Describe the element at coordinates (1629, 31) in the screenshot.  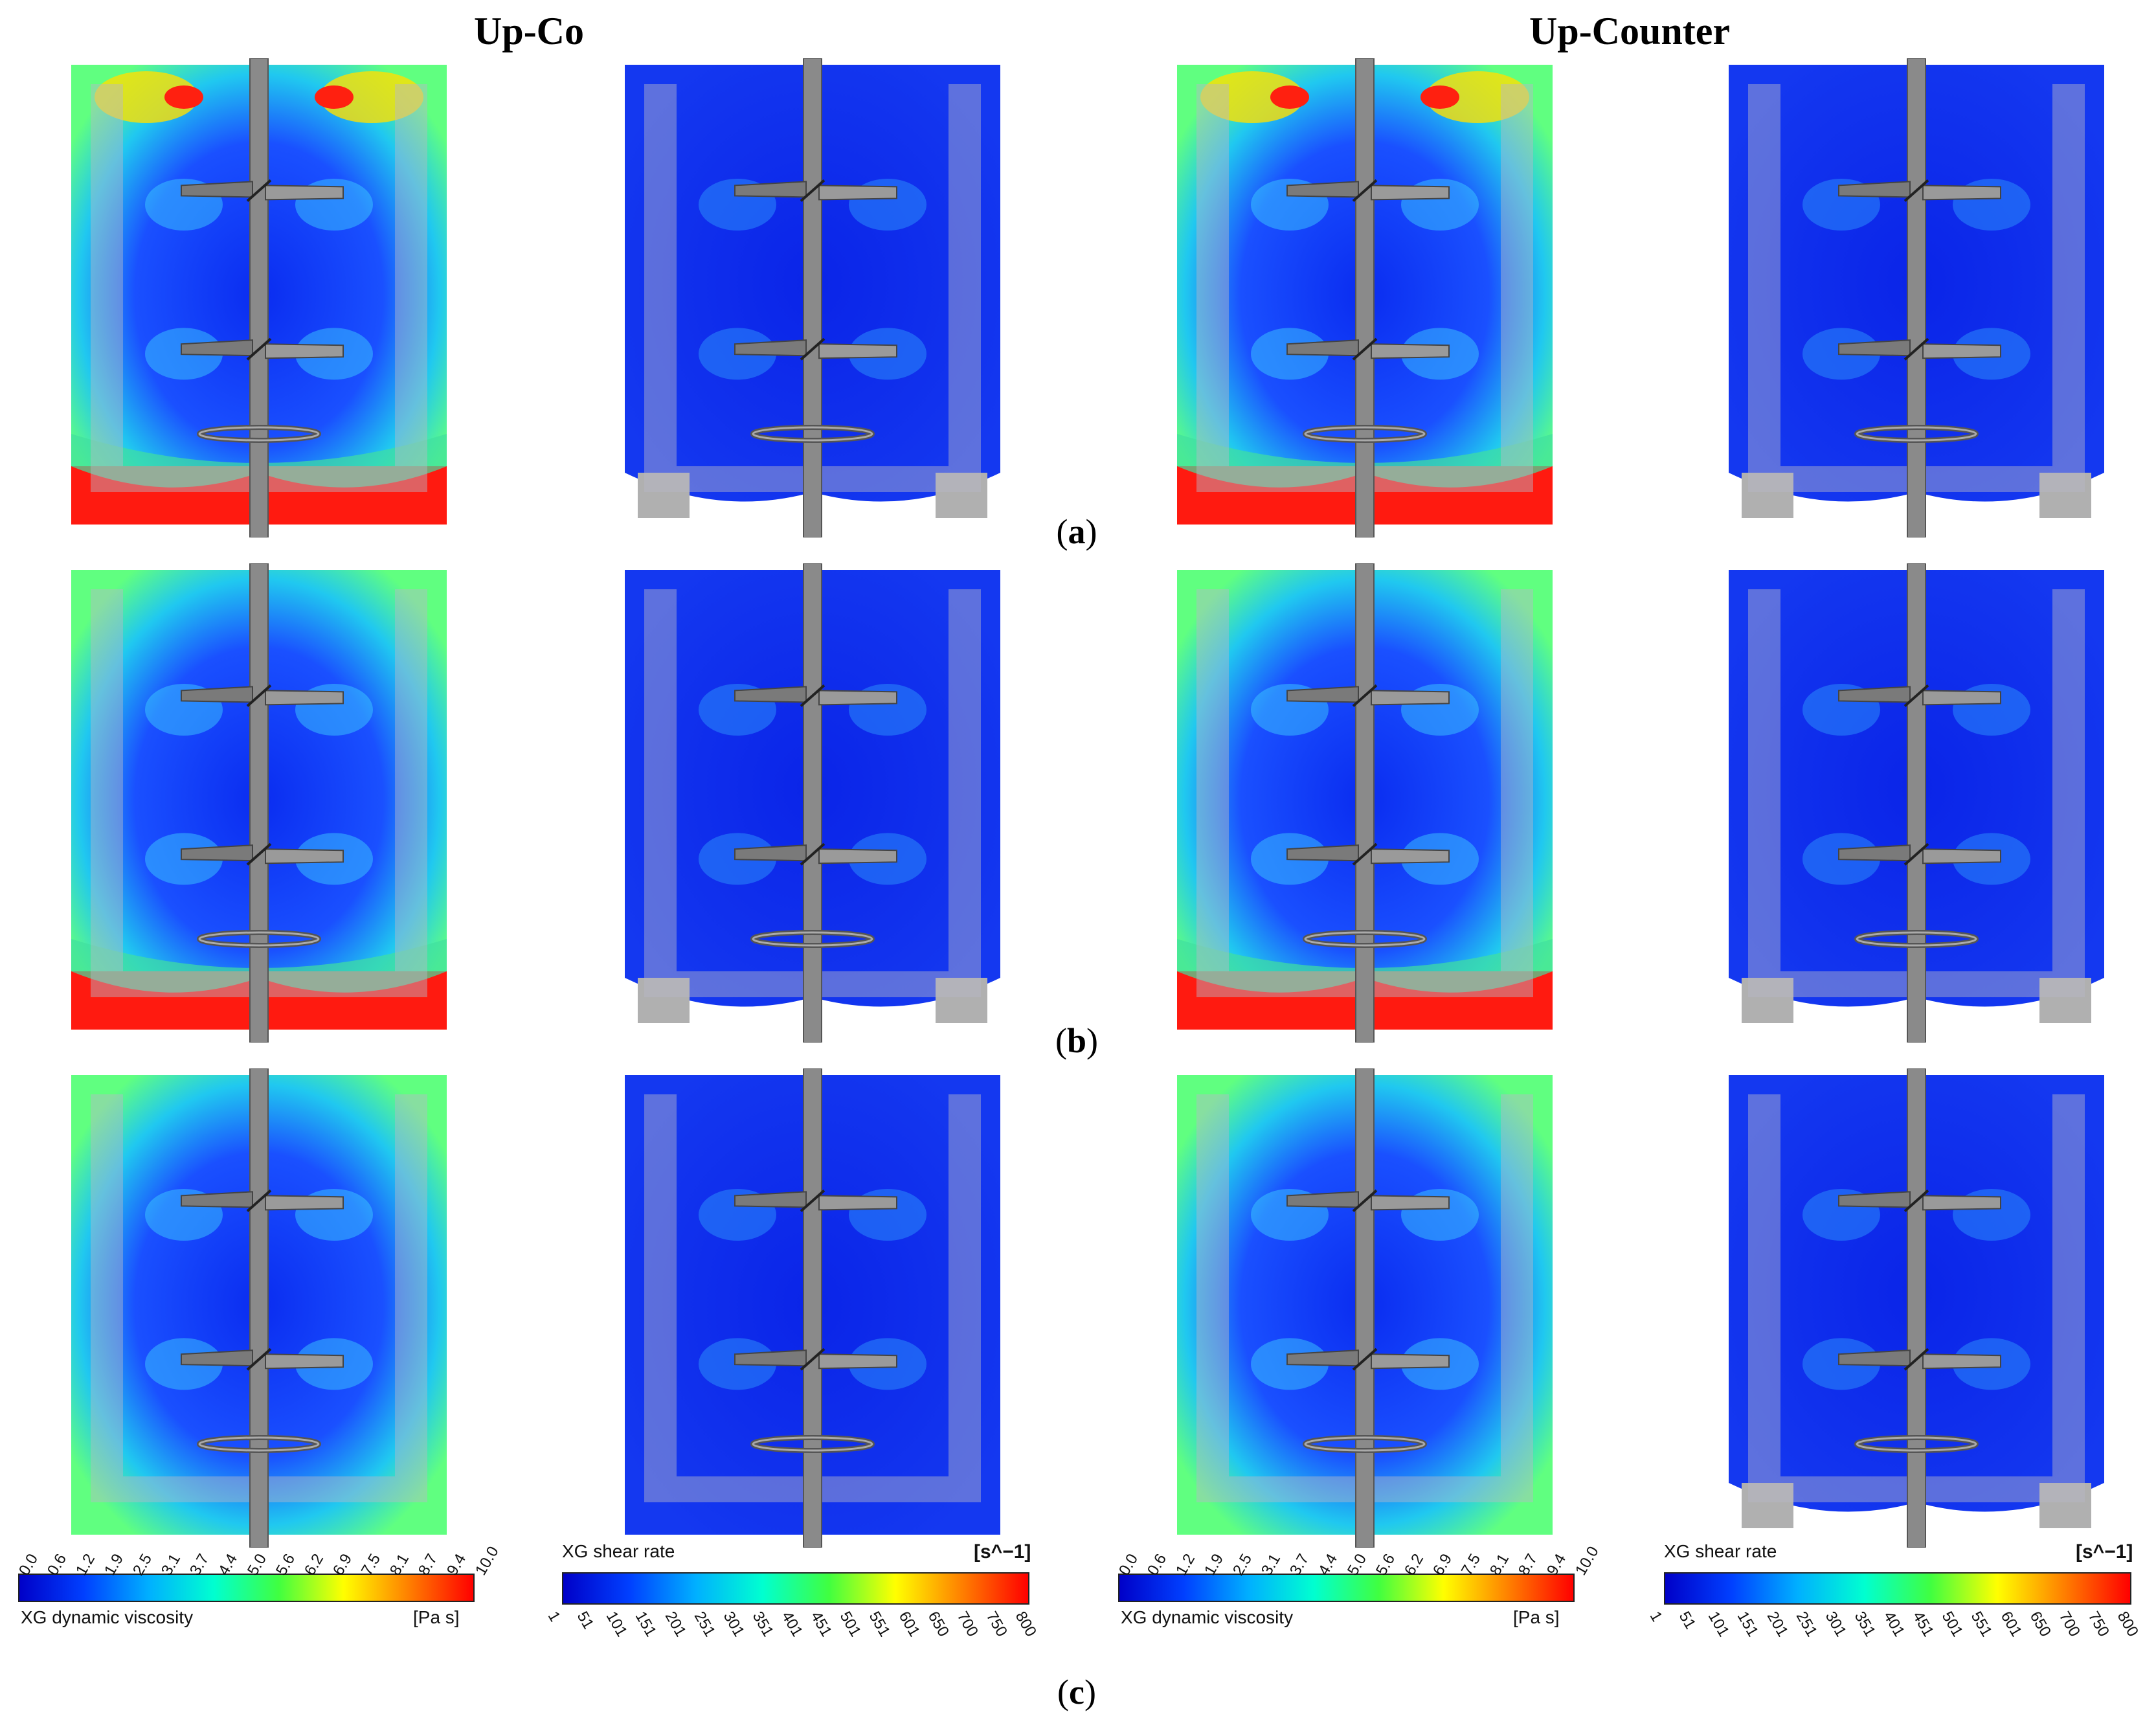
I see `header-up-counter: Up-Counter` at that location.